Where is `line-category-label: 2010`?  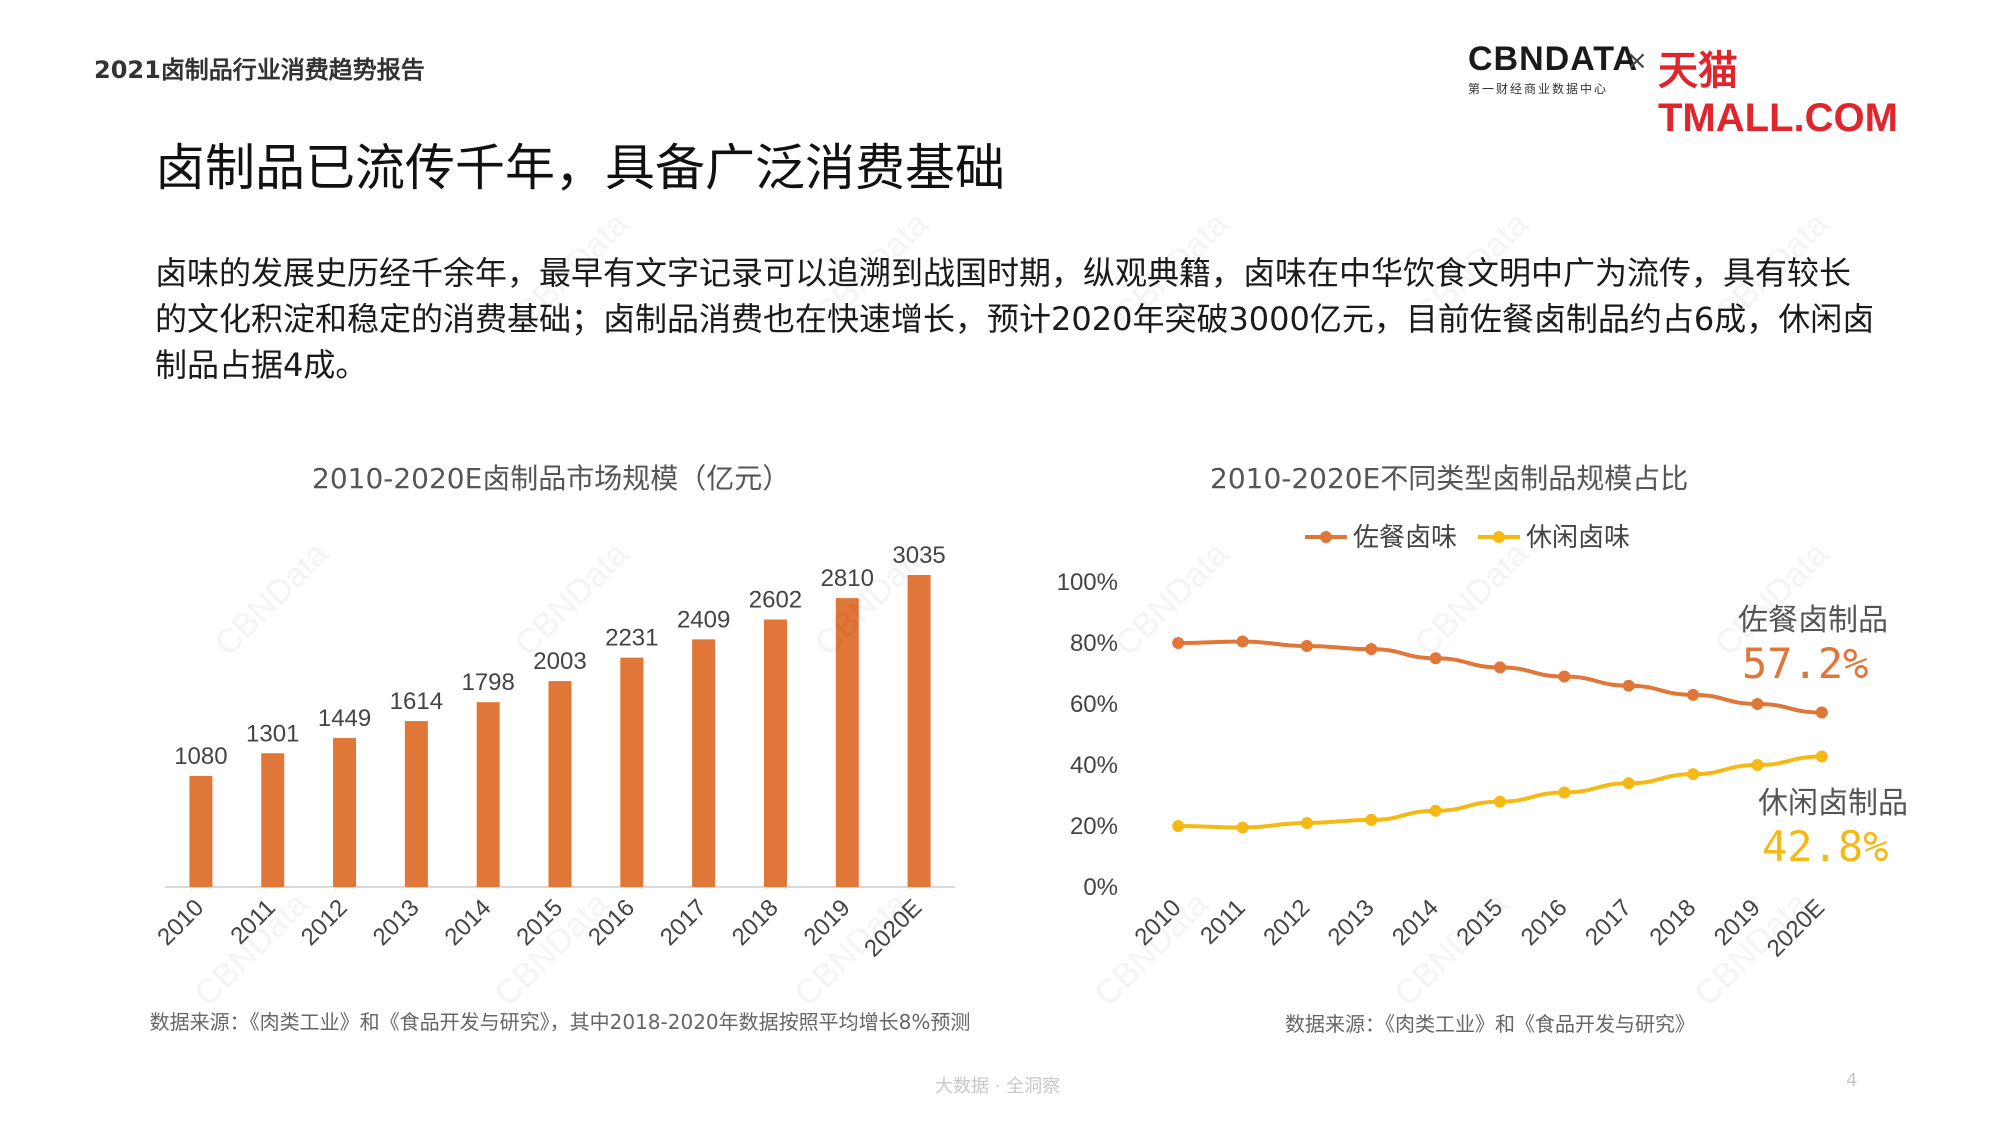 line-category-label: 2010 is located at coordinates (1158, 922).